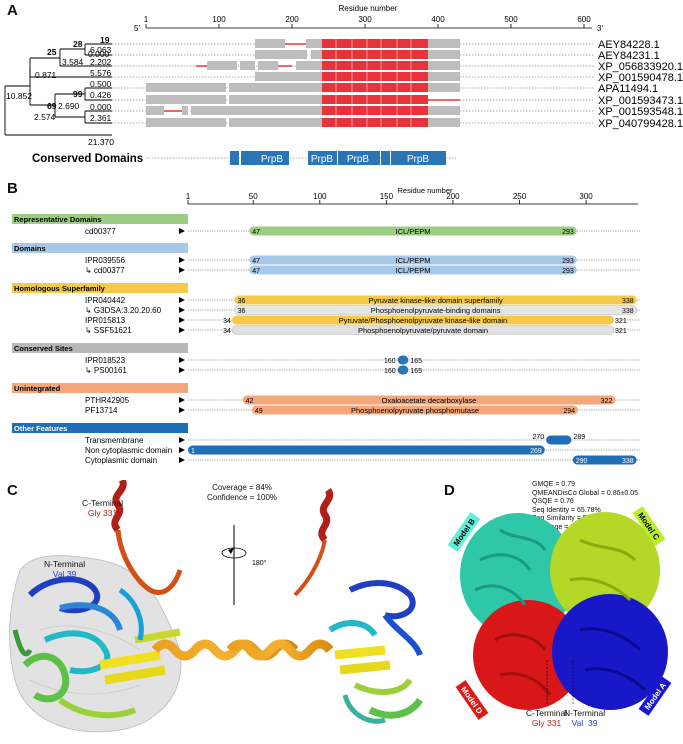  I want to click on branch-length: 0.000, so click(101, 107).